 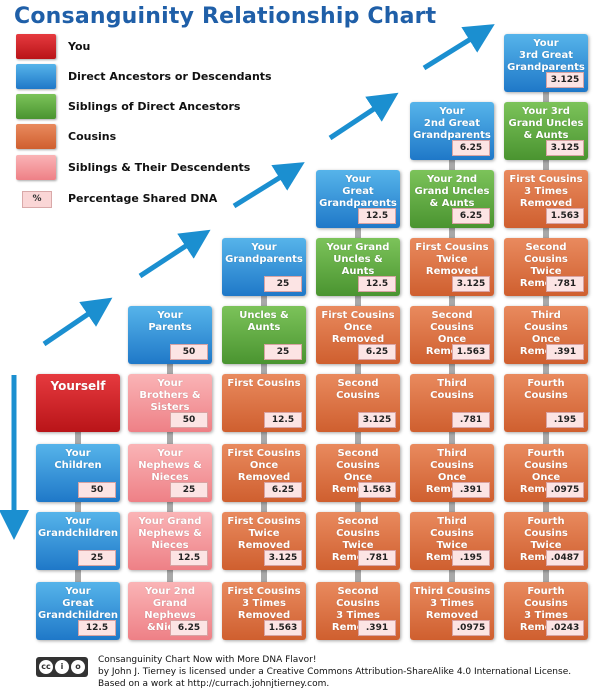 I want to click on cell-your-brothers-sisters: Your Brothers & Sisters 50, so click(x=170, y=403).